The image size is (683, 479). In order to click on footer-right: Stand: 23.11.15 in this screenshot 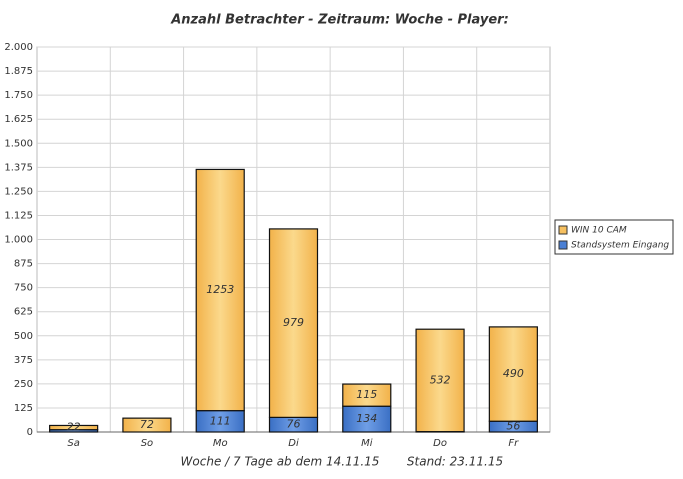, I will do `click(455, 462)`.